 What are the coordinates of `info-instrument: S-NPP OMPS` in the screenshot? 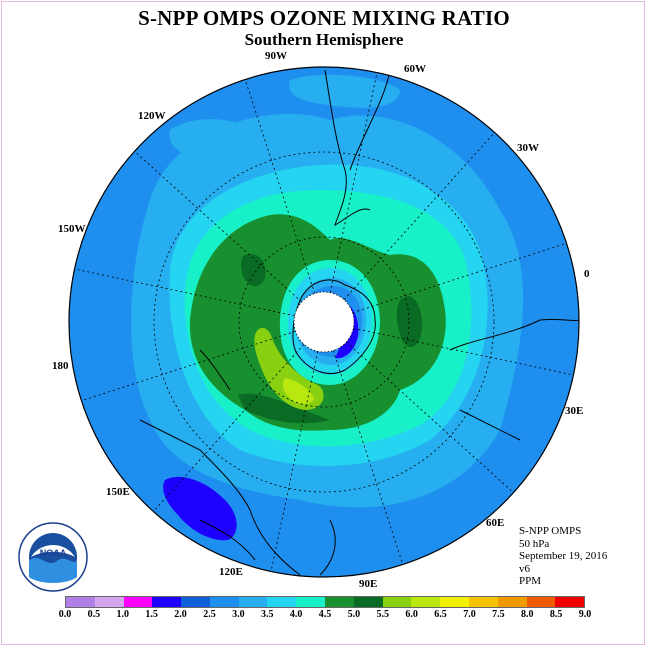 It's located at (550, 531).